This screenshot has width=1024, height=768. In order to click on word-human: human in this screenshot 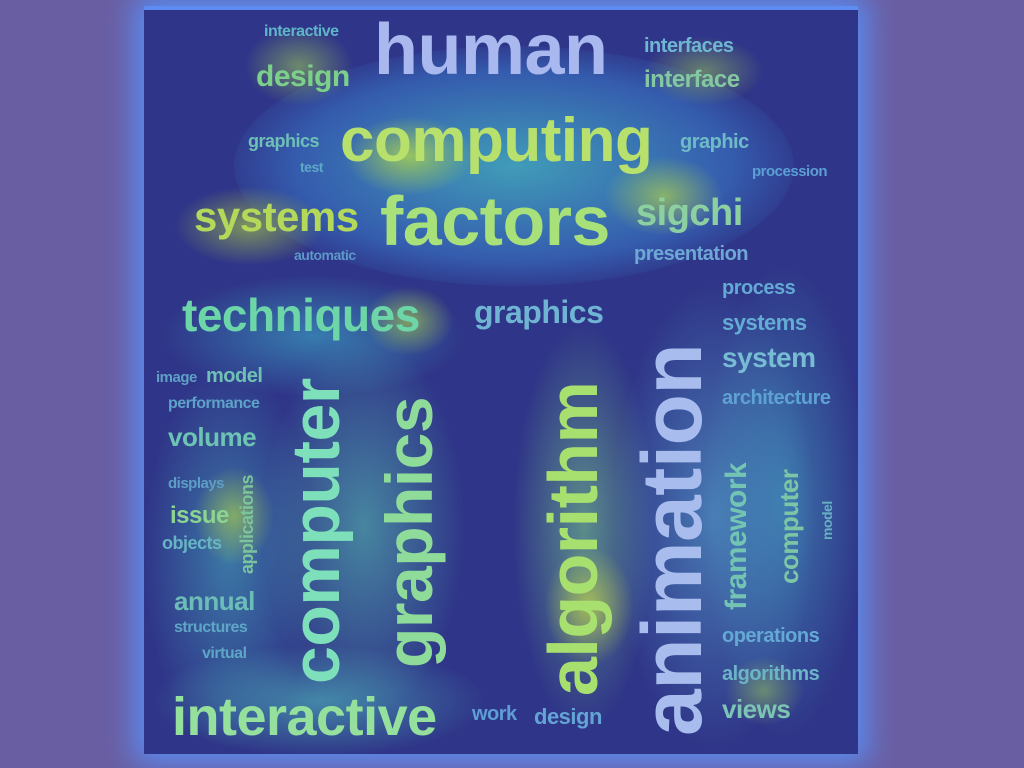, I will do `click(491, 50)`.